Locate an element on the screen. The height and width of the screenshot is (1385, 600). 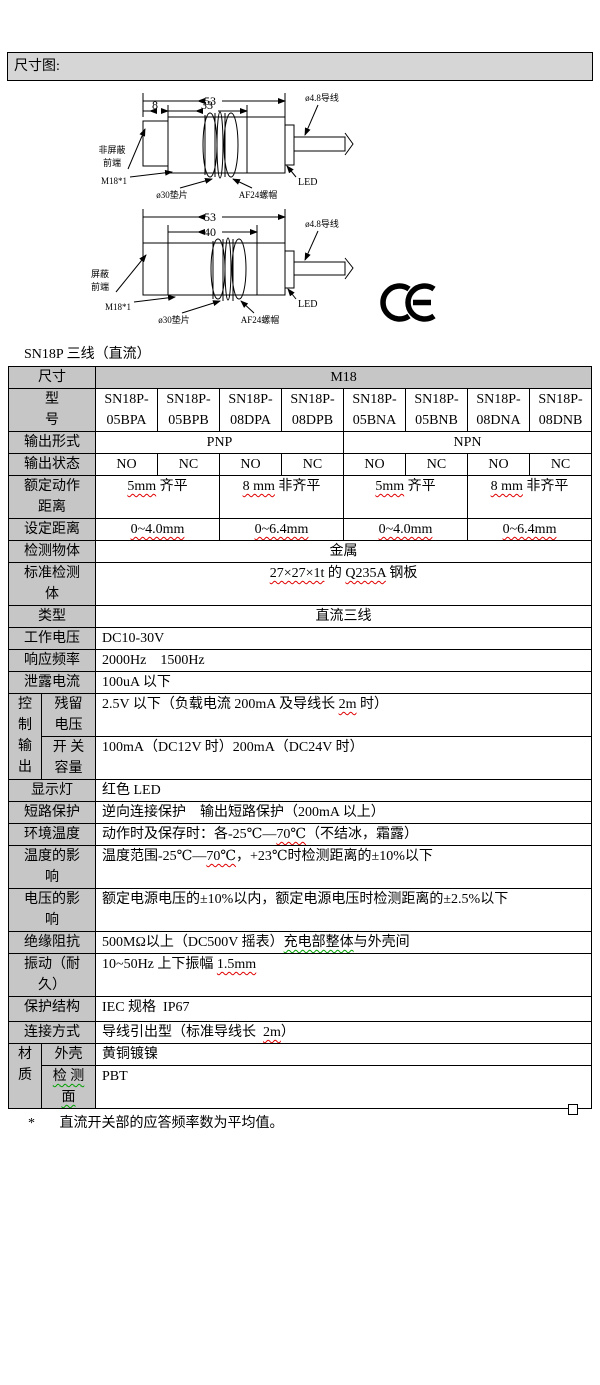
row-switch-capacity: 开 关 容量 100mA（DC12V 时）200mA（DC24V 时） is located at coordinates (301, 758).